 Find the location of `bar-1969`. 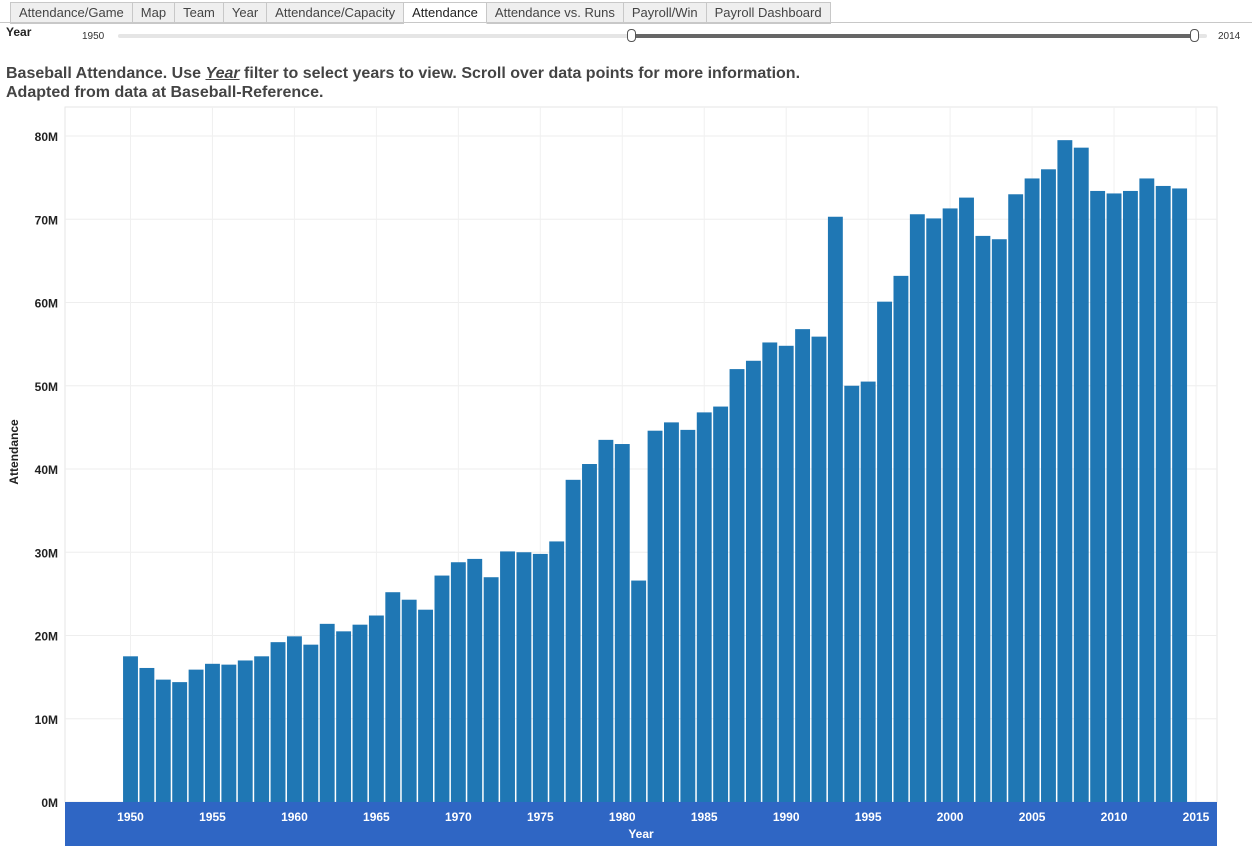

bar-1969 is located at coordinates (442, 688).